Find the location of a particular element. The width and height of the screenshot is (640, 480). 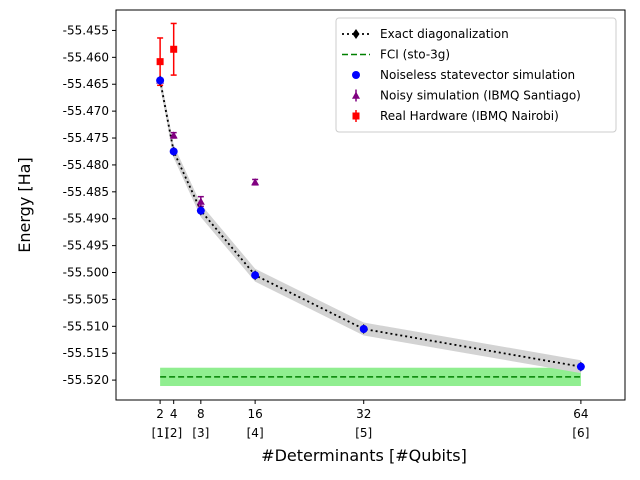

legend-hardware-marker is located at coordinates (356, 116).